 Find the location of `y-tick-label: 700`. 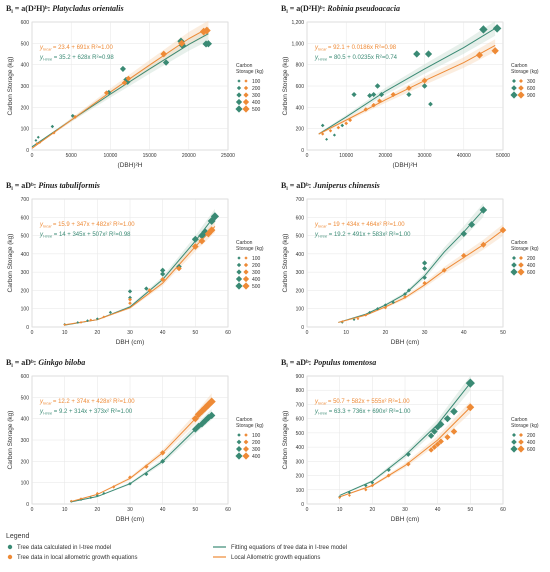

y-tick-label: 700 is located at coordinates (300, 200).